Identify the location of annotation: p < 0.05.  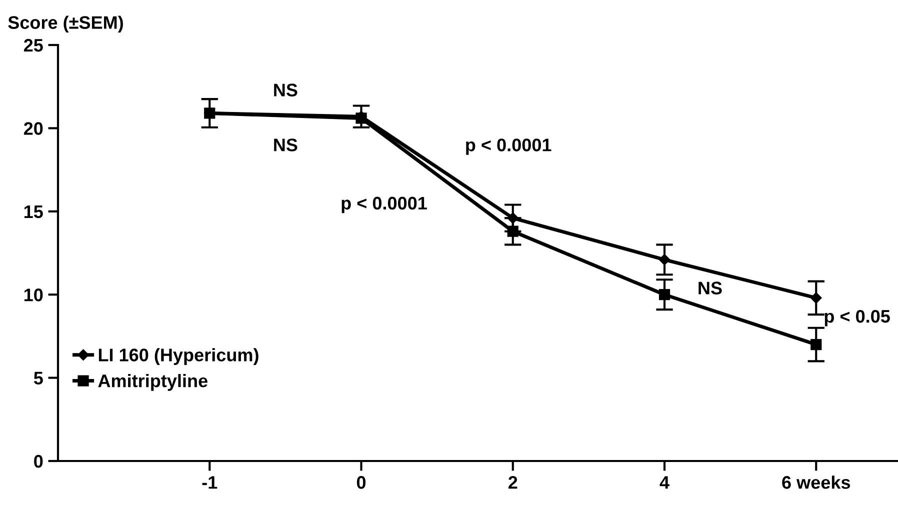
(857, 318).